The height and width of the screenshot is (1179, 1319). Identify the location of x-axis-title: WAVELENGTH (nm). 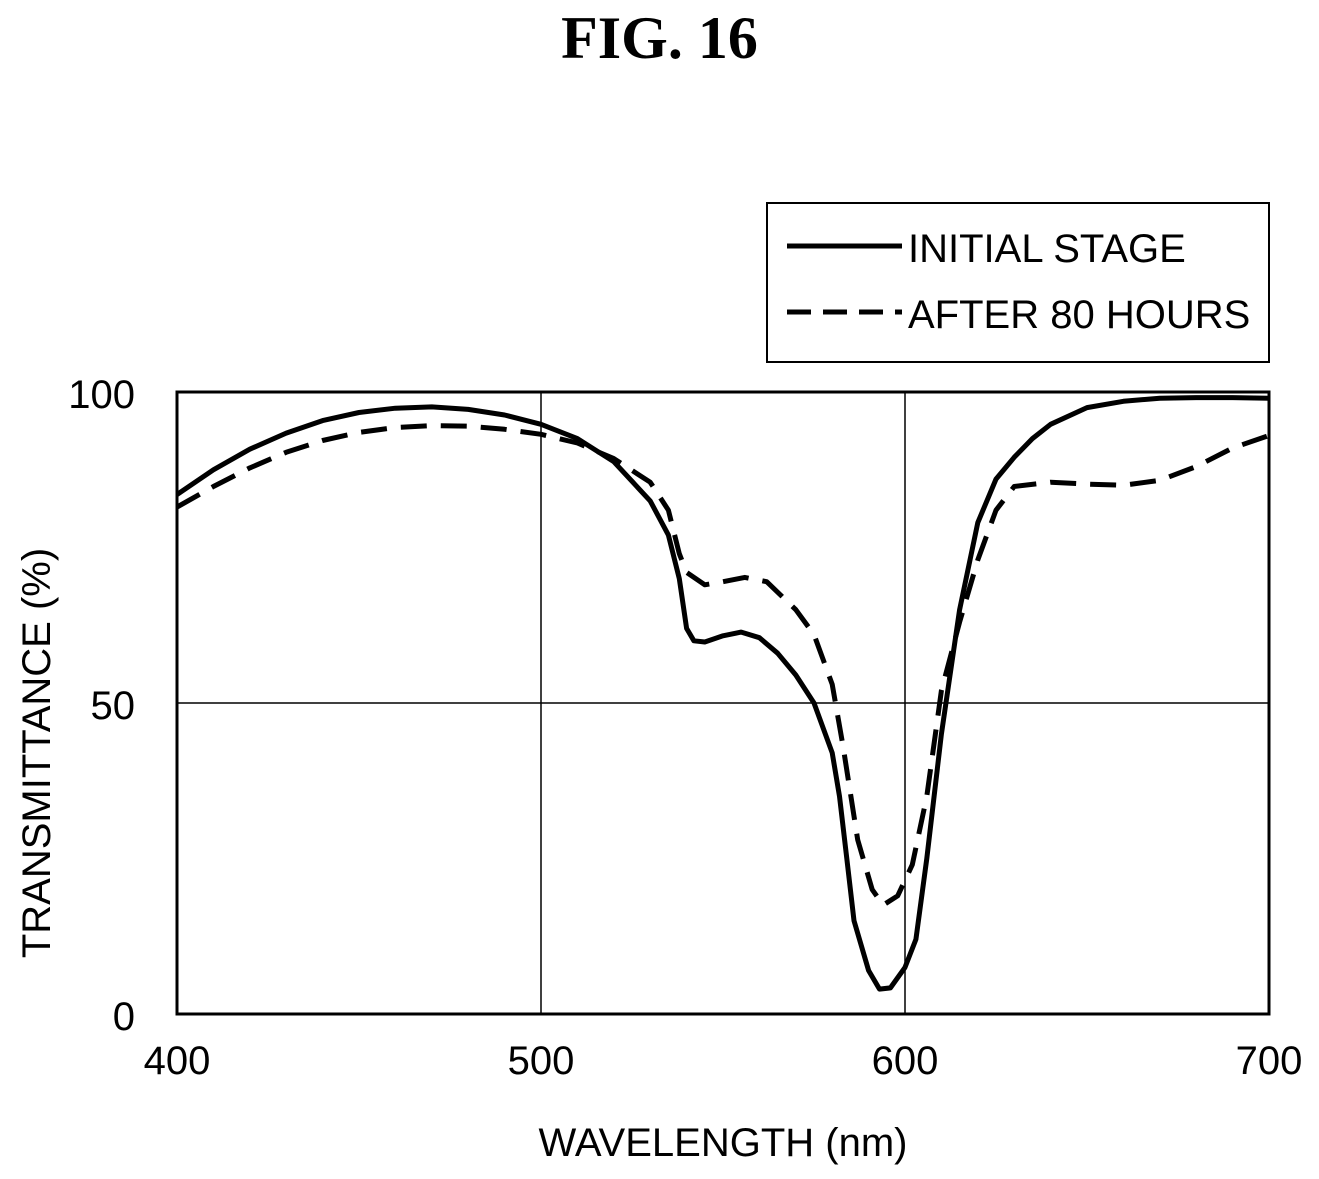
(723, 1143).